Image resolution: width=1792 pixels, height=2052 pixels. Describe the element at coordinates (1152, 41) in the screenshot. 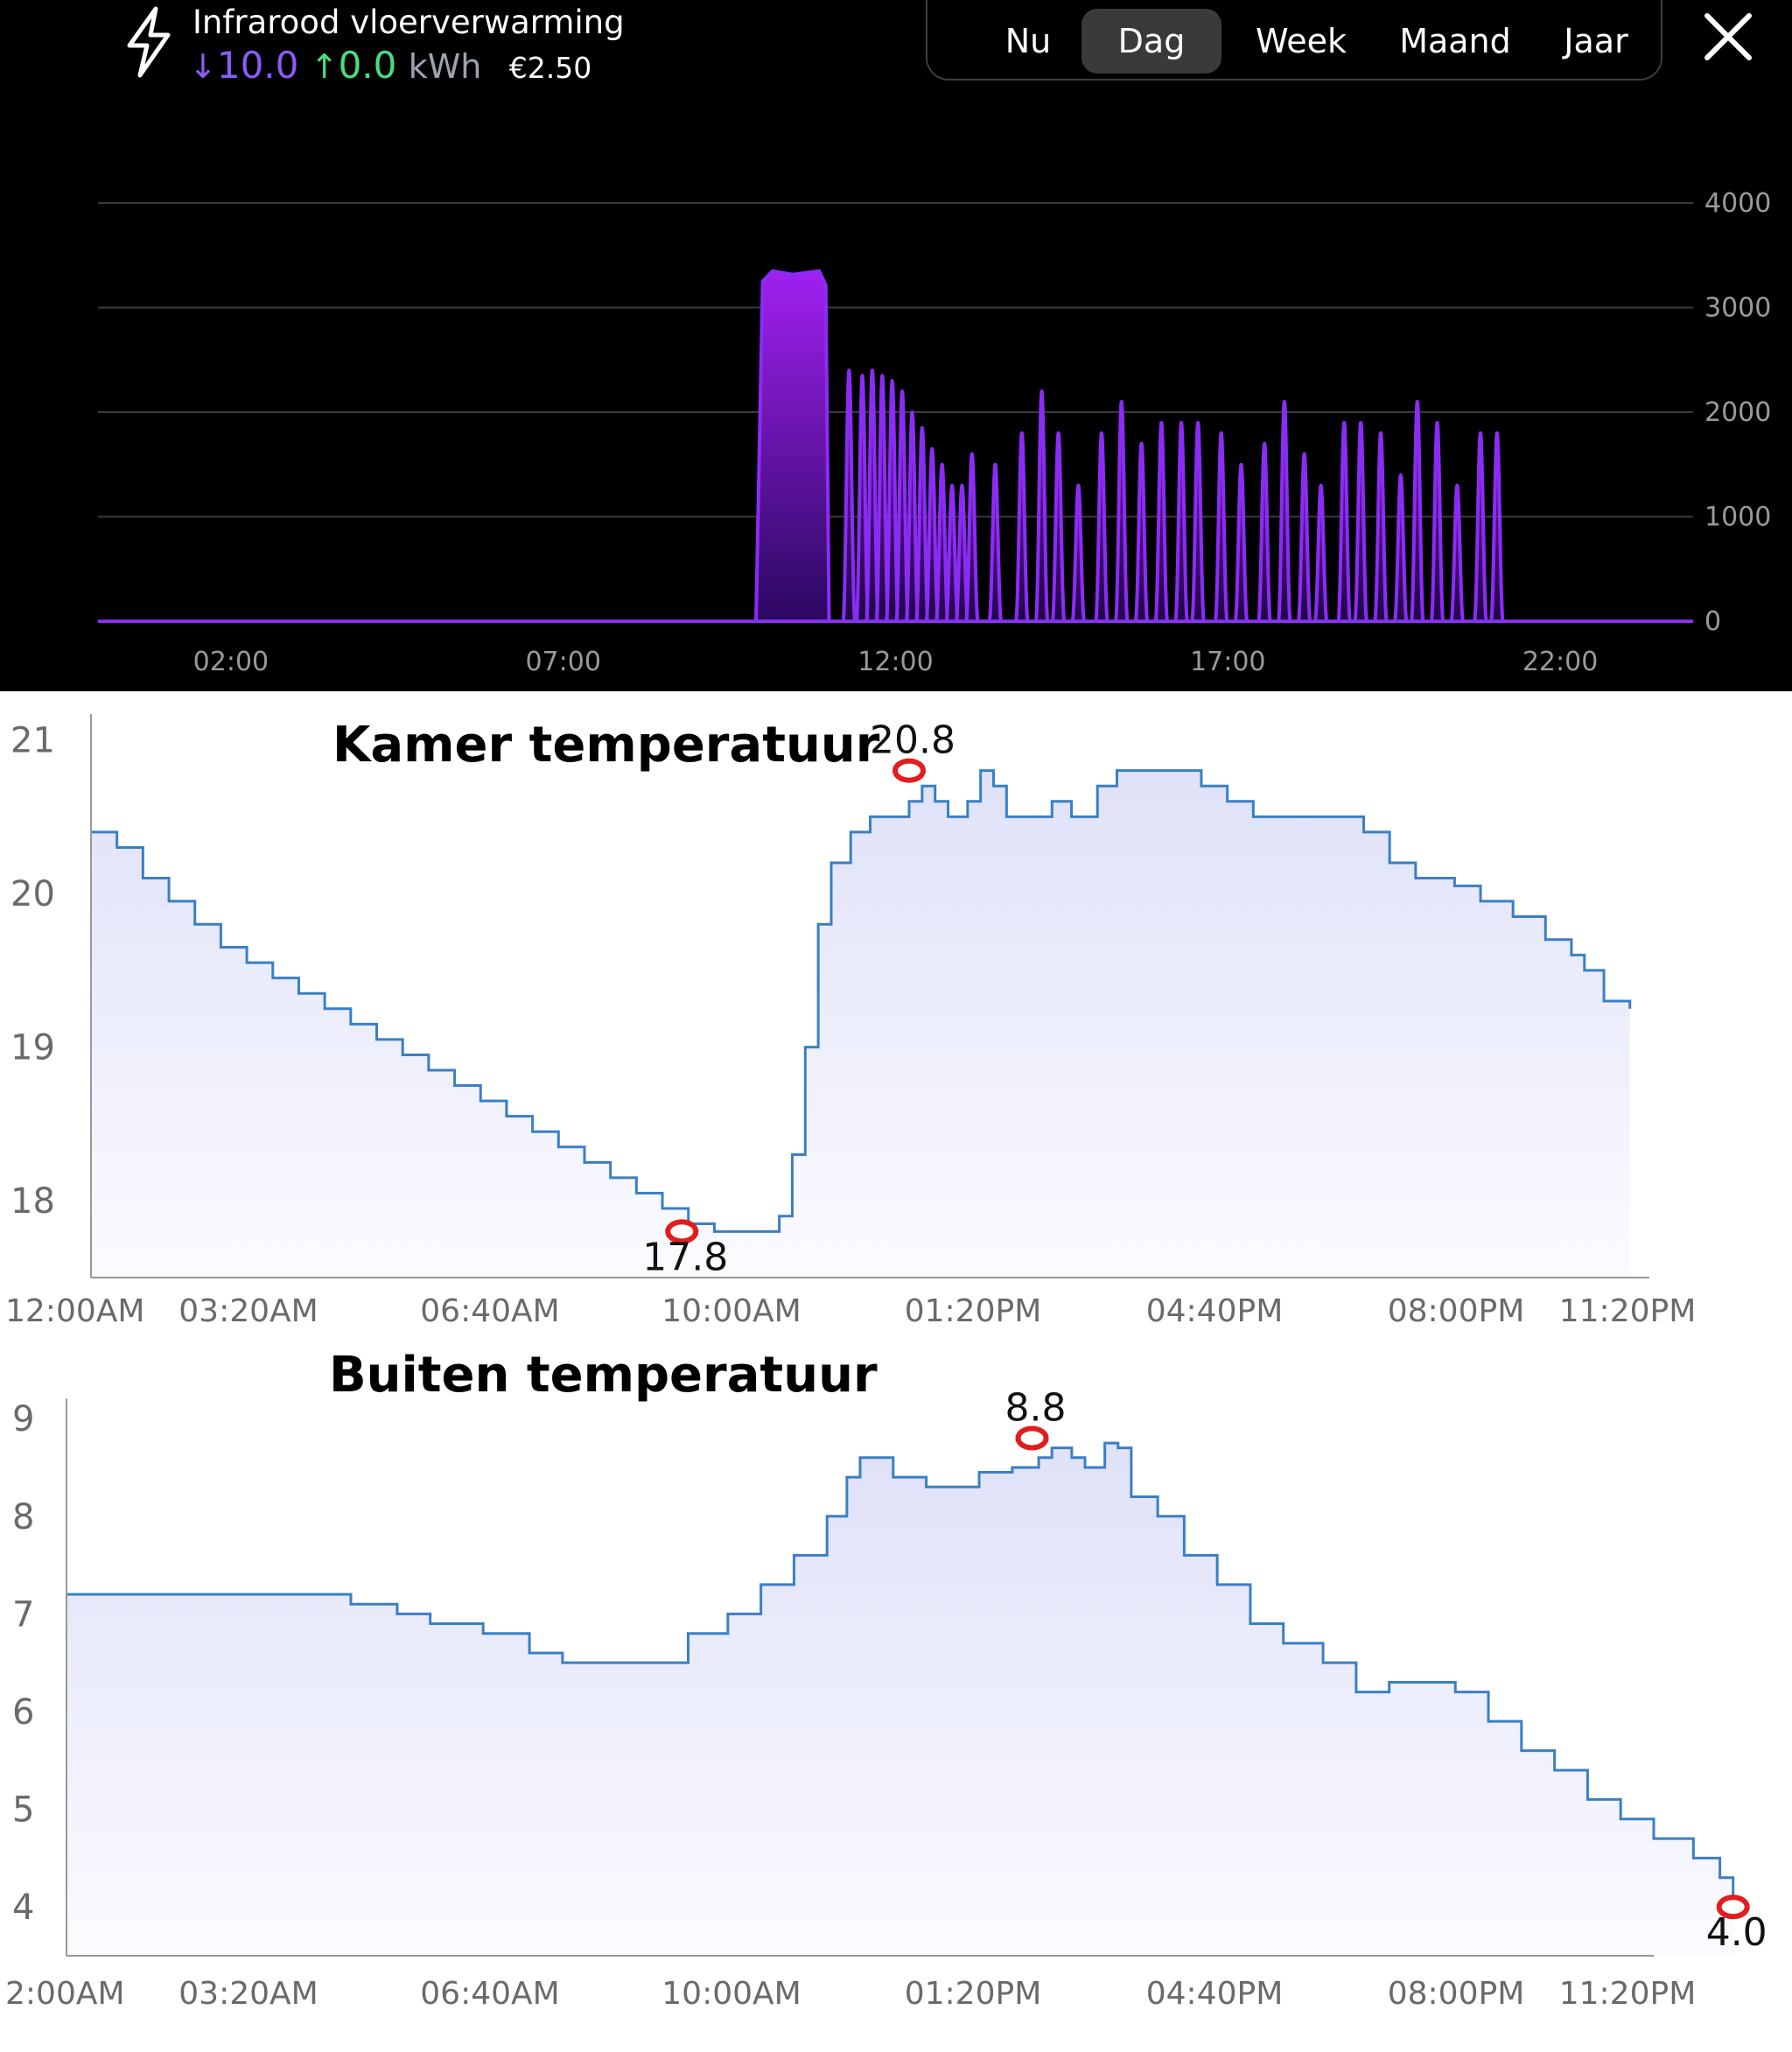

I see `tab-dag: Dag` at that location.